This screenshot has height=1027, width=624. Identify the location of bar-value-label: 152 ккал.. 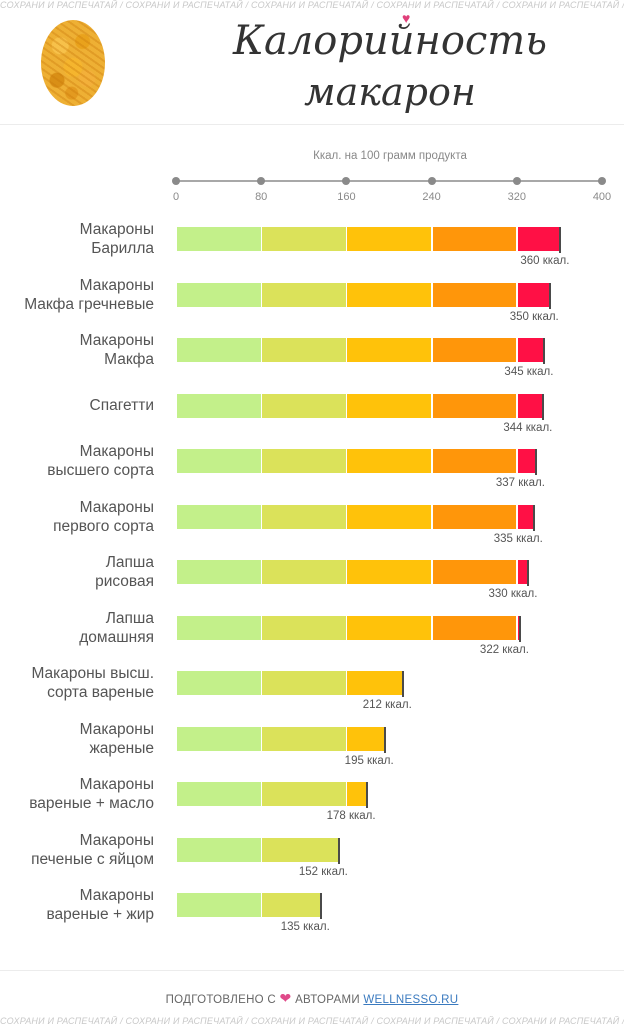
(323, 871).